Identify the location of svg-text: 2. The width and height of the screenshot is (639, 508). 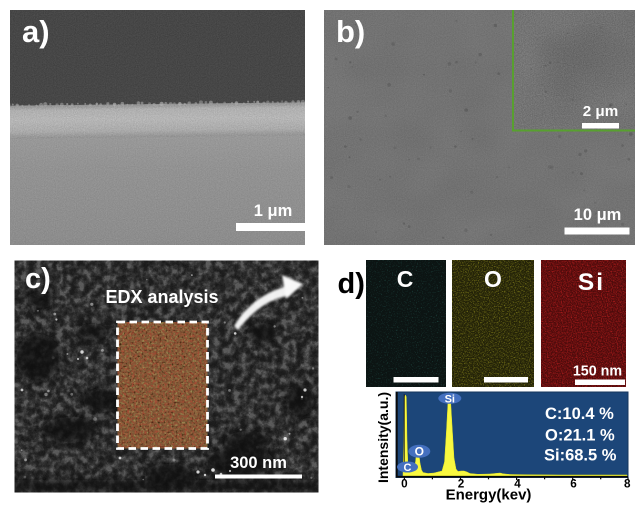
(461, 484).